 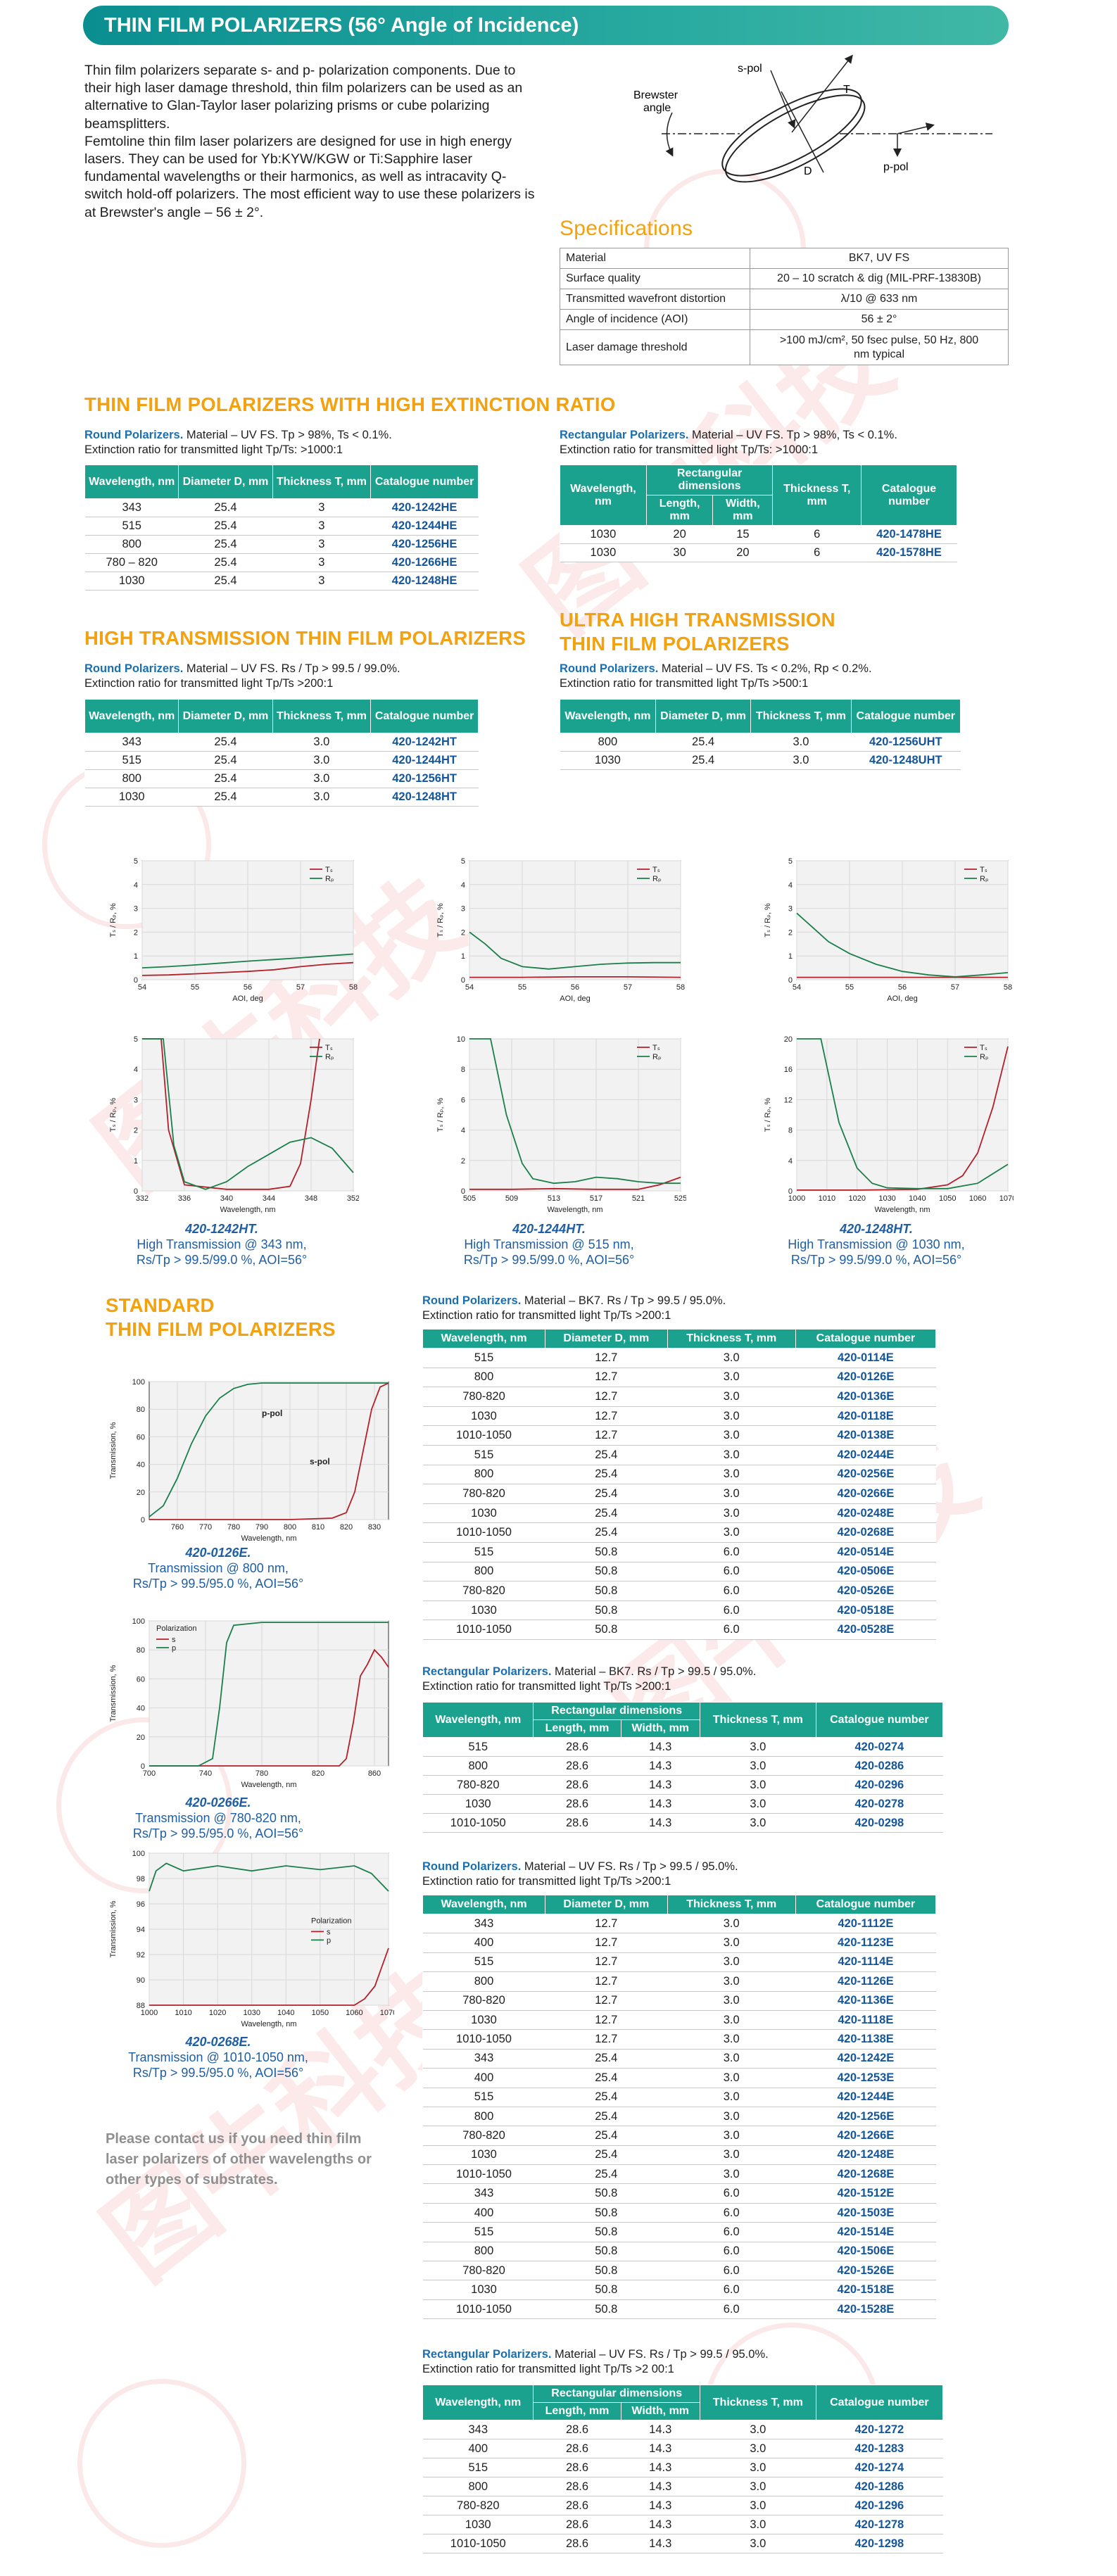 What do you see at coordinates (656, 95) in the screenshot?
I see `diagram-label-brewster: Brewster` at bounding box center [656, 95].